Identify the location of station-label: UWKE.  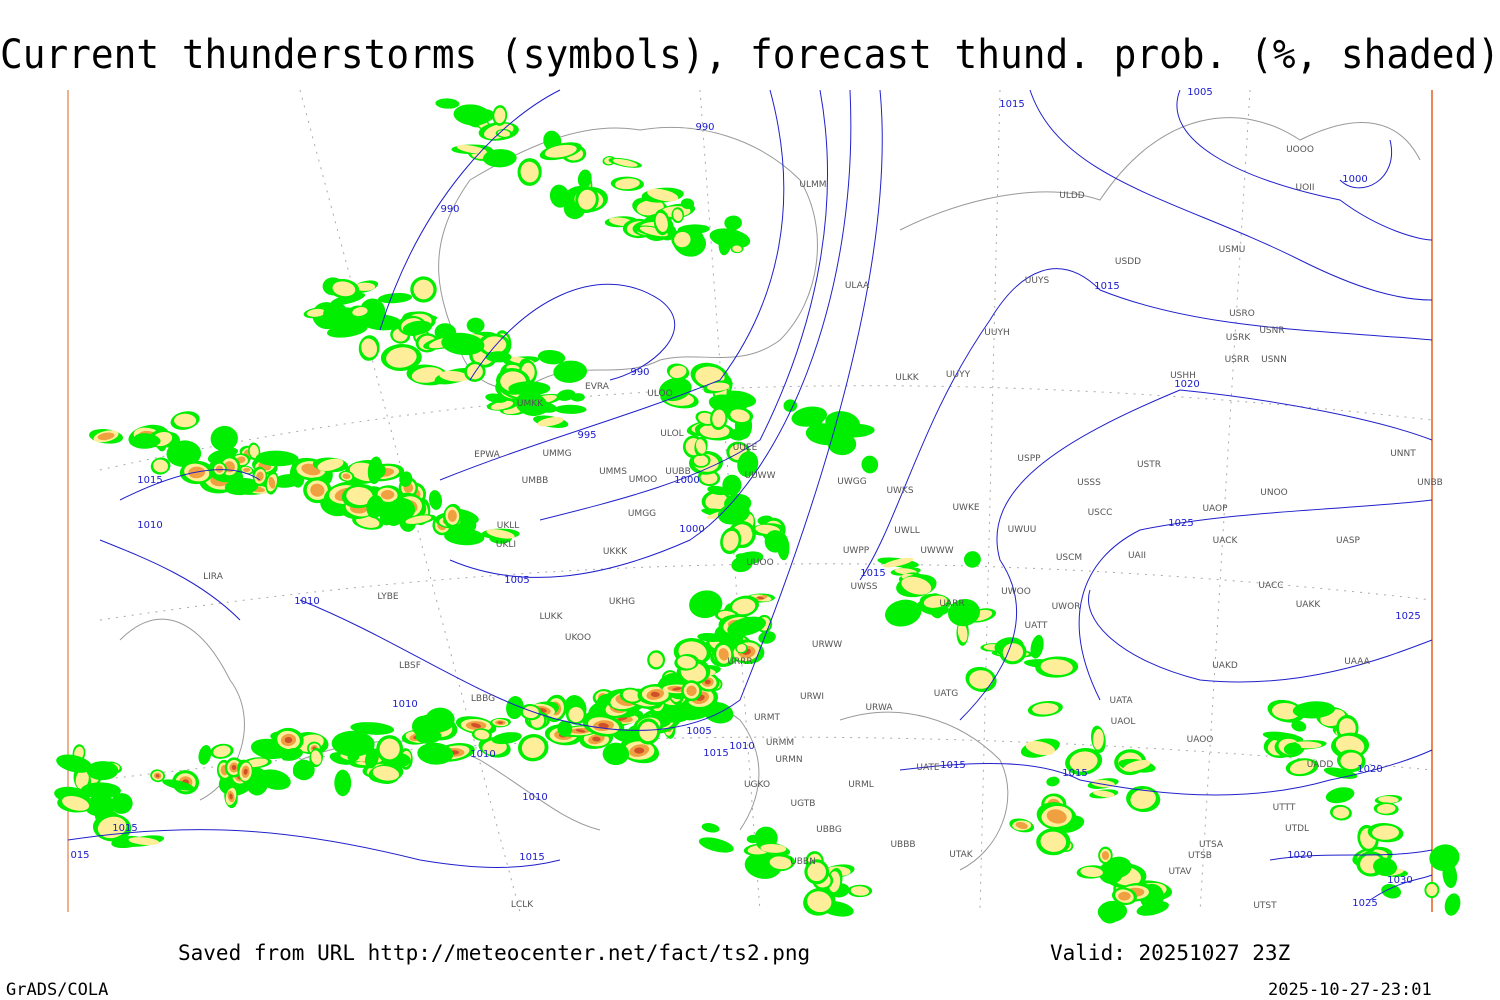
(965, 508).